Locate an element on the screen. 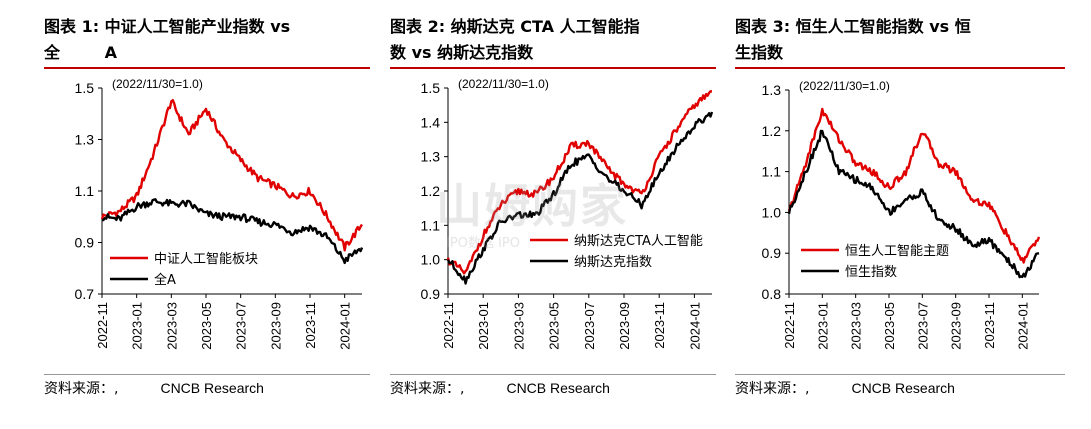  legend-label-2: 恒生指数 is located at coordinates (871, 272).